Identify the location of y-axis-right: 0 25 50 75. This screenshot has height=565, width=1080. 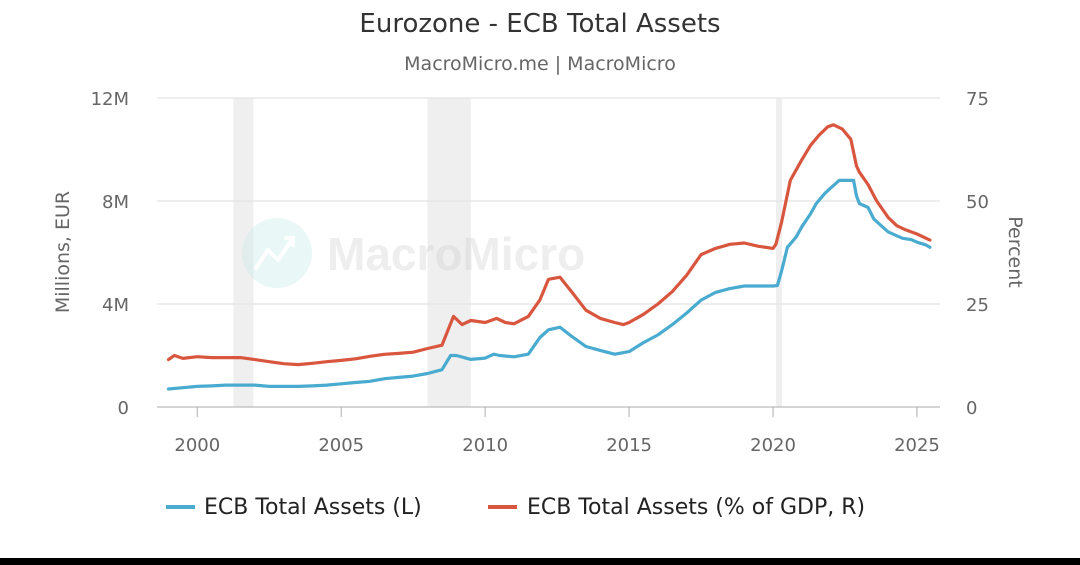
(977, 254).